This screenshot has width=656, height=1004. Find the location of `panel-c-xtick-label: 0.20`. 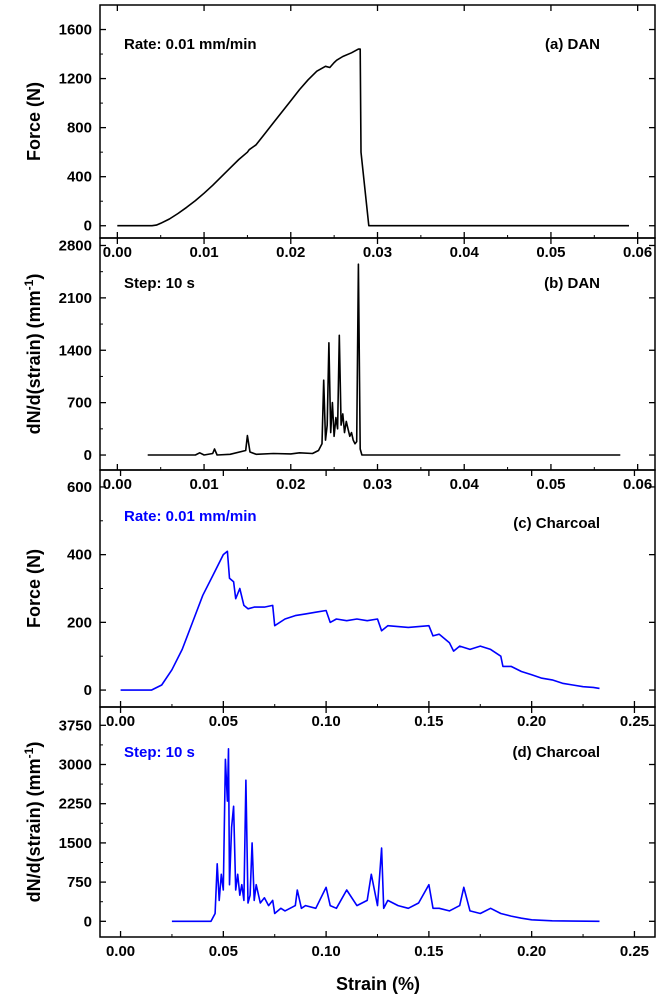

panel-c-xtick-label: 0.20 is located at coordinates (531, 721).